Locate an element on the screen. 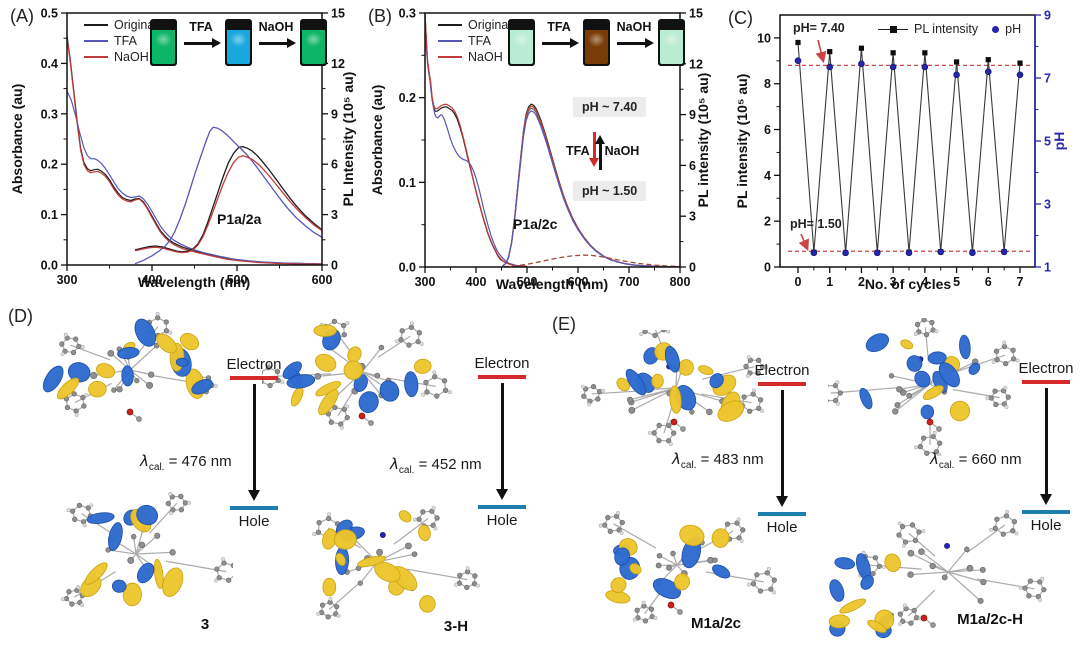  legend-line-tfa is located at coordinates (96, 40).